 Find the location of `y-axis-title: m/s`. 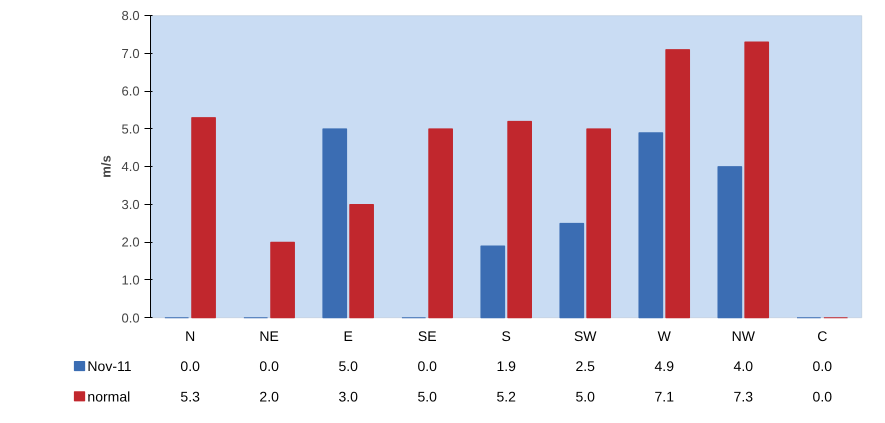

y-axis-title: m/s is located at coordinates (106, 166).